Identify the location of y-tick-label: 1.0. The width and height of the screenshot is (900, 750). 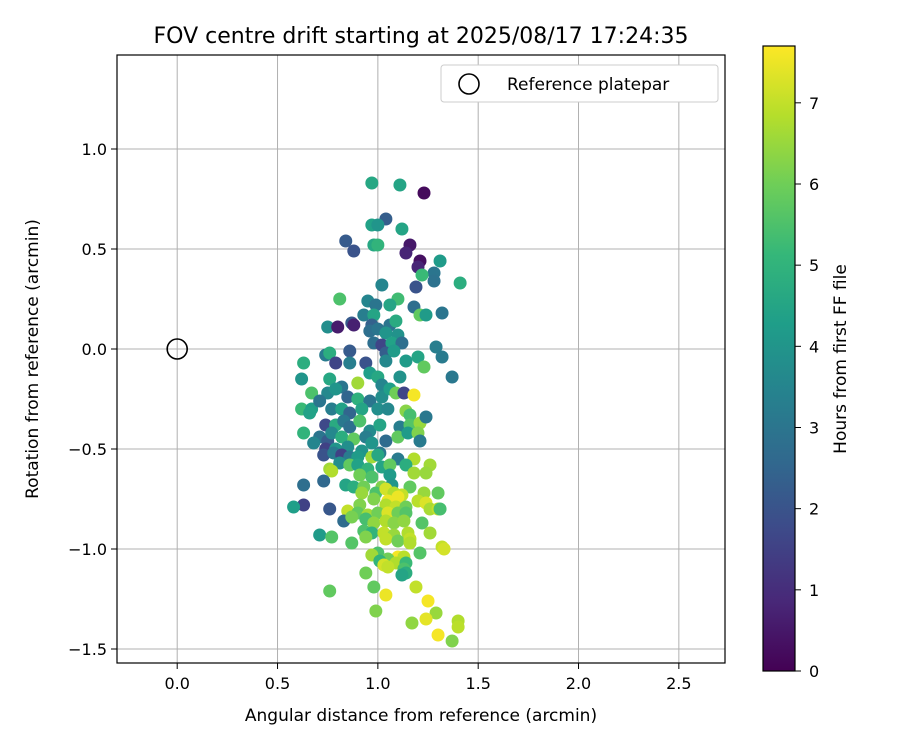
(94, 149).